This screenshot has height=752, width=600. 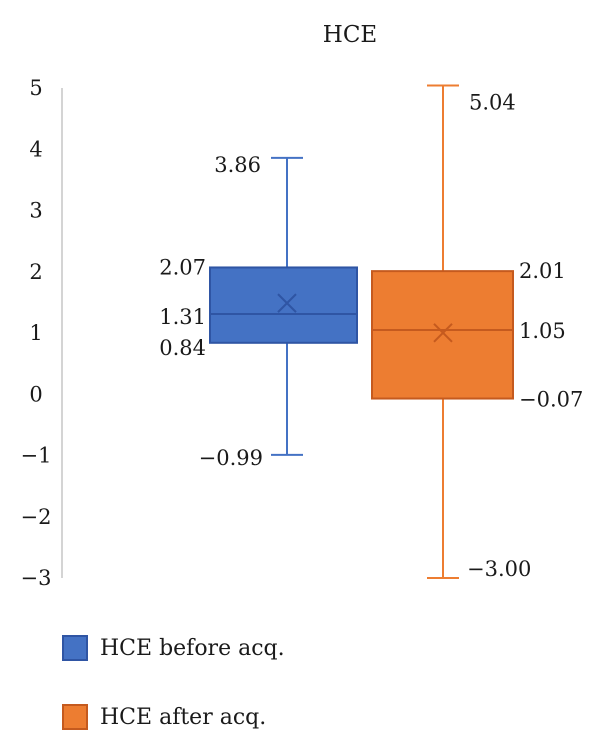 What do you see at coordinates (350, 35) in the screenshot?
I see `chart-title: HCE` at bounding box center [350, 35].